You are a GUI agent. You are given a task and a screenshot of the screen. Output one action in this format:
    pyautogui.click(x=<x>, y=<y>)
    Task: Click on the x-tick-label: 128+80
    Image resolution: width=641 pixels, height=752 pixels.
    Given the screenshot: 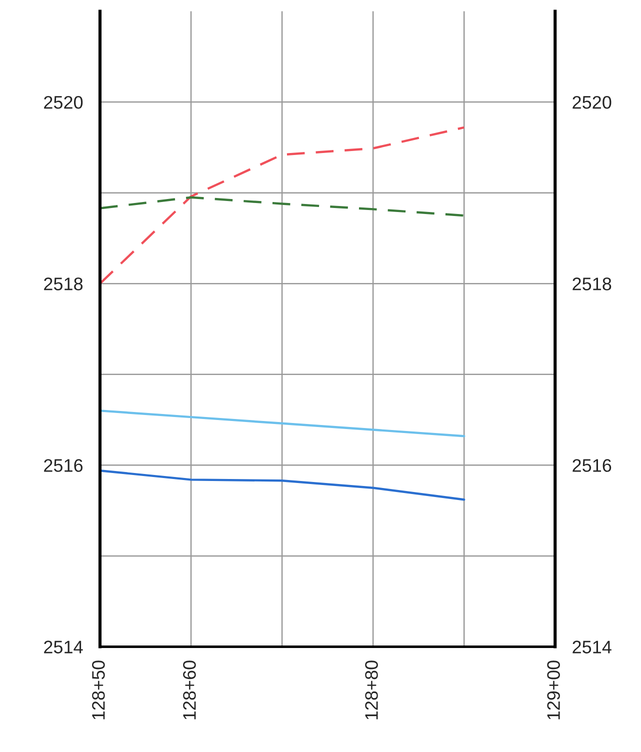 What is the action you would take?
    pyautogui.click(x=371, y=690)
    